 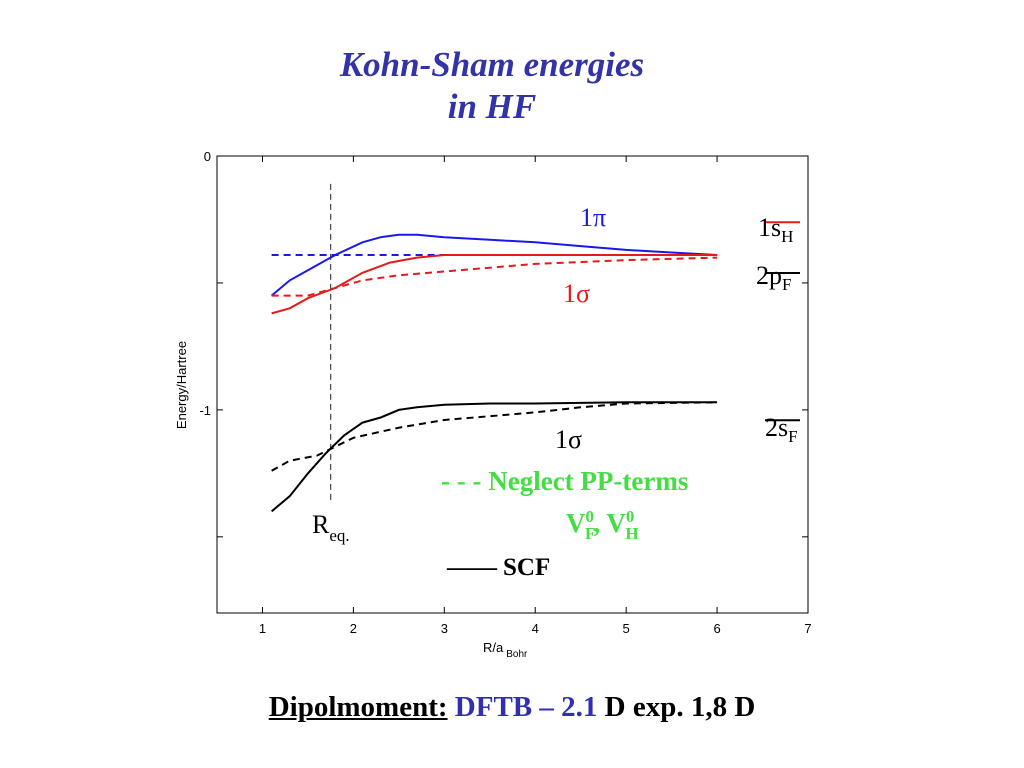 I want to click on dipole-footer: Dipolmoment: DFTB – 2.1 D exp. 1,8 D, so click(x=512, y=707).